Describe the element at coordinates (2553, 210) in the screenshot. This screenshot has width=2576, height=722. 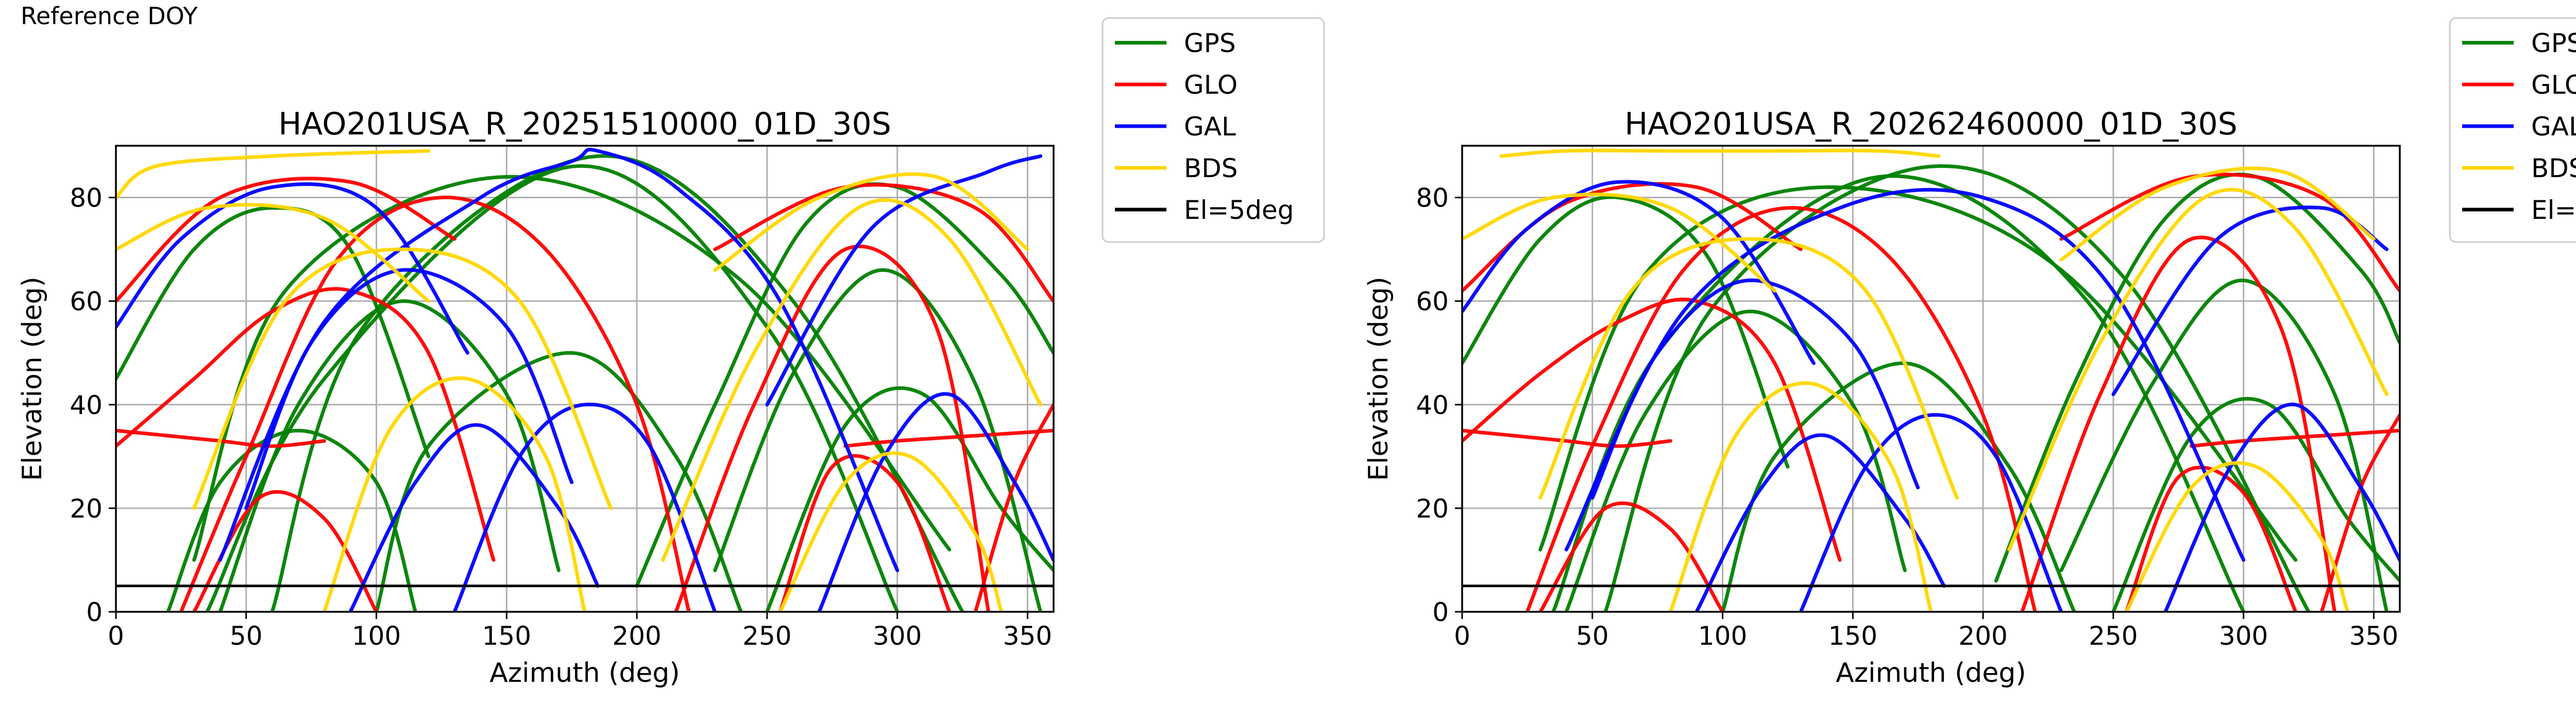
I see `legend-label: El=5deg` at that location.